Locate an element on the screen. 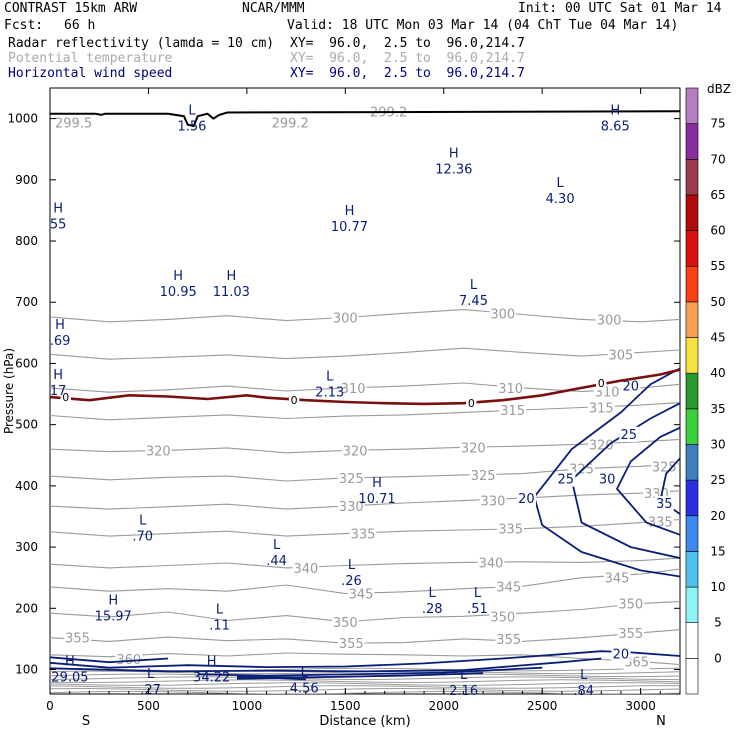 This screenshot has height=740, width=740. hl-value: 29.05 is located at coordinates (69, 678).